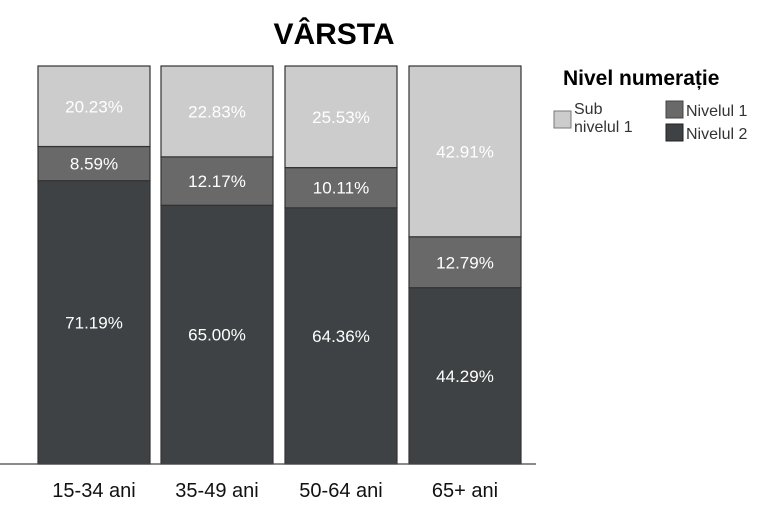 The width and height of the screenshot is (780, 511). I want to click on data-label: 44.29%, so click(465, 376).